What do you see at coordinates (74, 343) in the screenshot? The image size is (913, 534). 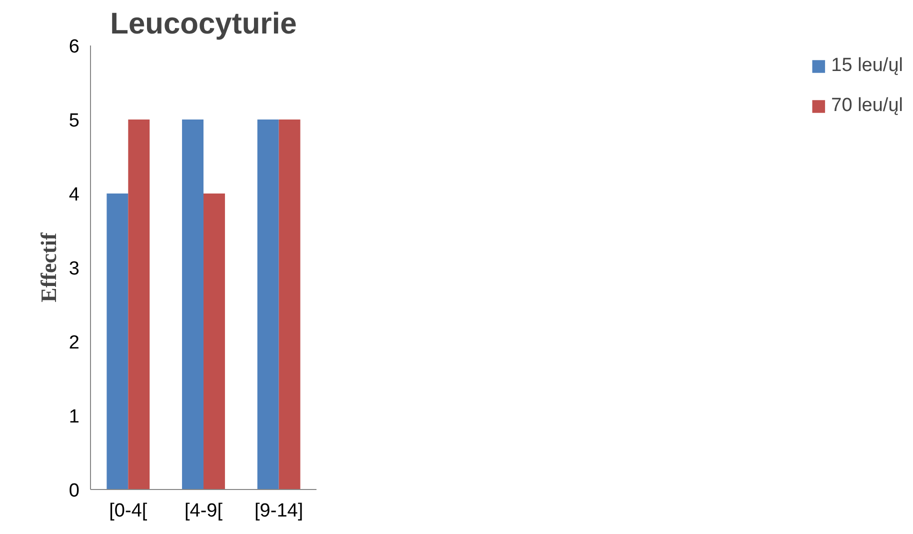 I see `y-tick-label: 2` at bounding box center [74, 343].